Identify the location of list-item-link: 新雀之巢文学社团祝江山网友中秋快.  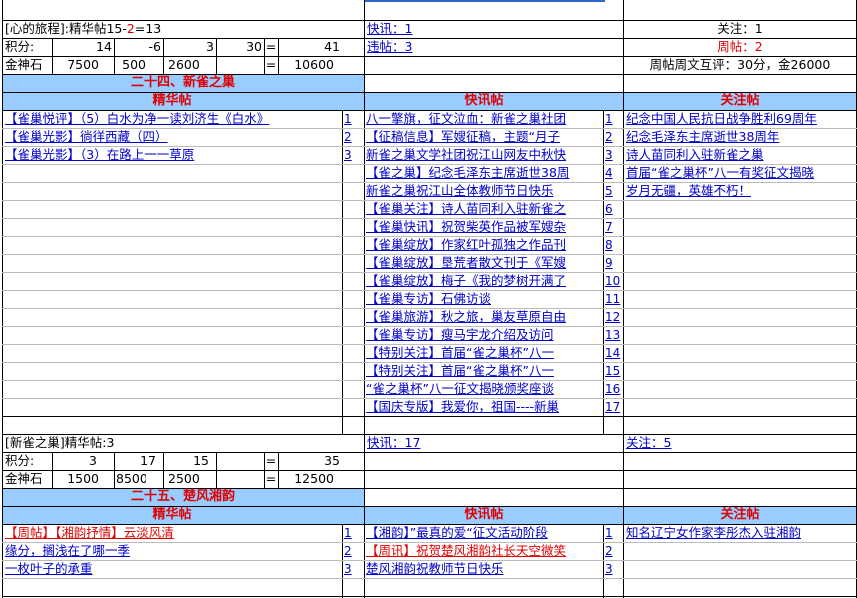
(466, 154).